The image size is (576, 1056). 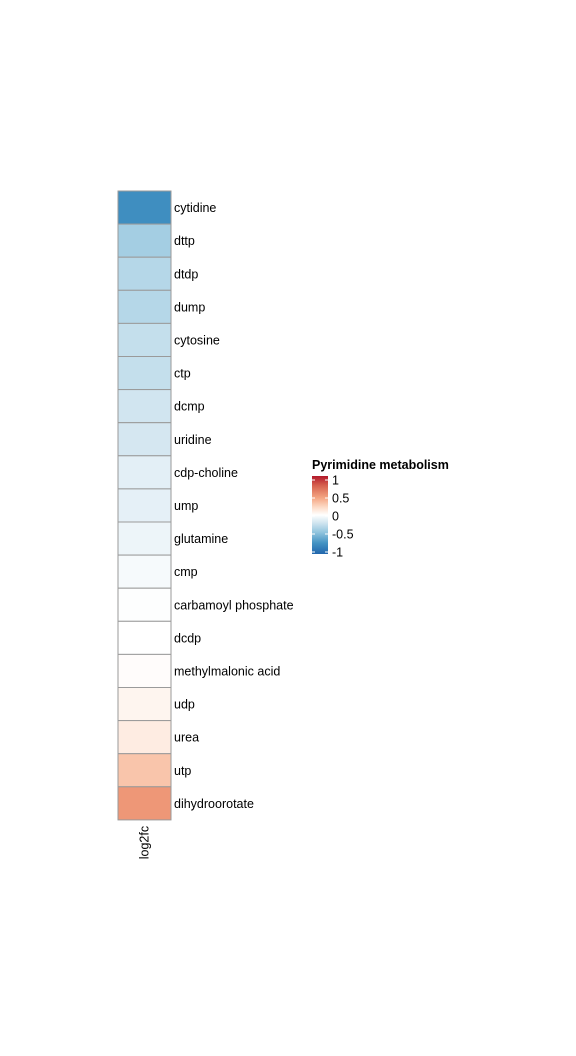 What do you see at coordinates (335, 481) in the screenshot?
I see `legend-tick-label: 1` at bounding box center [335, 481].